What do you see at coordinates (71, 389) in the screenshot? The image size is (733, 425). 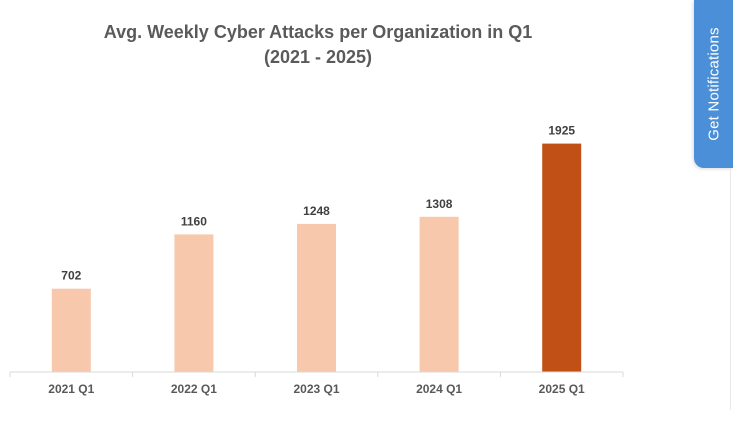 I see `x-tick-label: 2021 Q1` at bounding box center [71, 389].